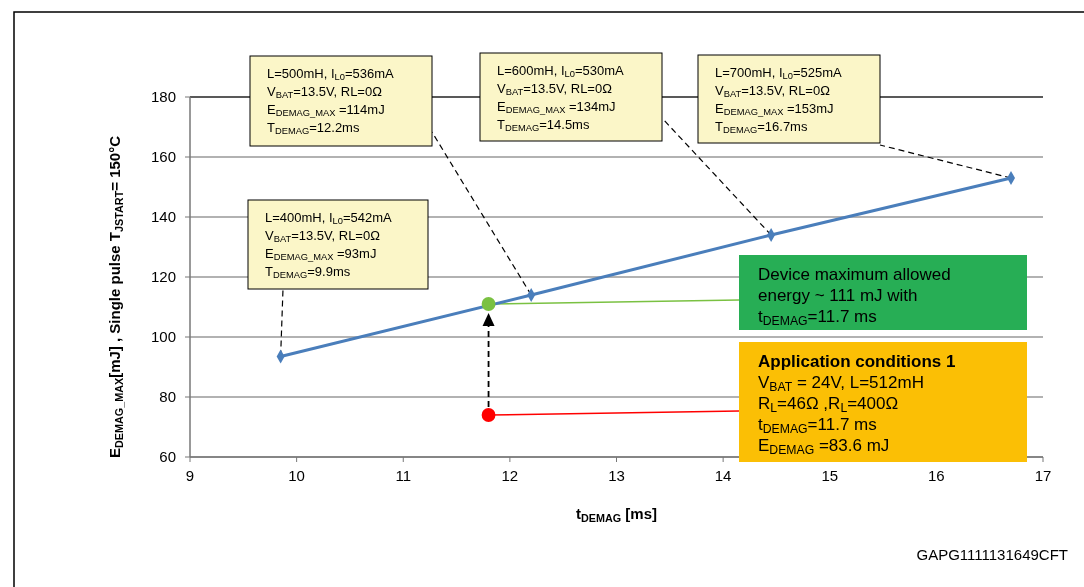 The width and height of the screenshot is (1084, 587). Describe the element at coordinates (328, 245) in the screenshot. I see `text: L=400mH, I$_{L0}$=542mA V$_{BAT}$=13.5V, RL=0Ω E$_{DEMAG_MAX}$ =93mJ T$_{DEMAG}$=9.9ms` at that location.